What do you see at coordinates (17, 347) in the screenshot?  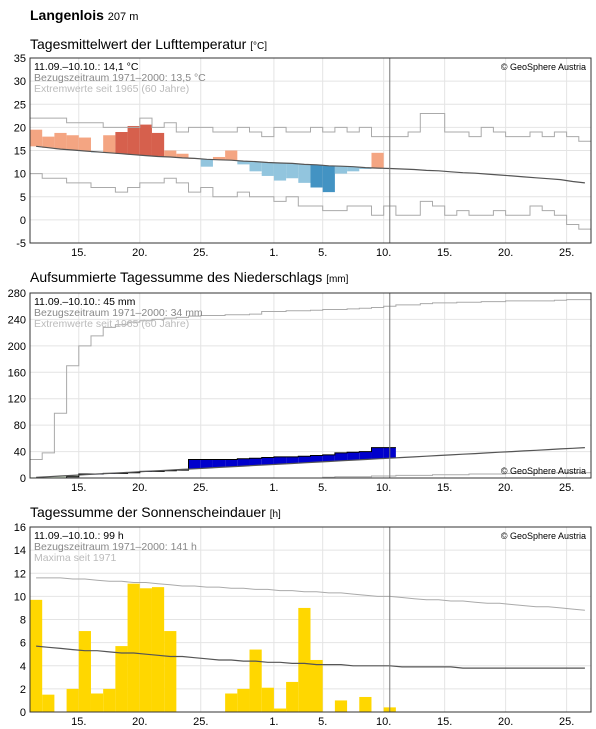 I see `precipitation-y-tick-label: 200` at bounding box center [17, 347].